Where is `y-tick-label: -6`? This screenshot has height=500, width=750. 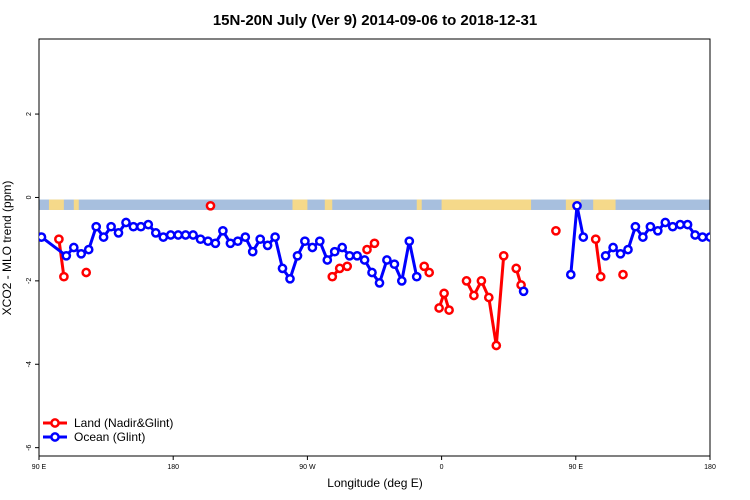 y-tick-label: -6 is located at coordinates (29, 447).